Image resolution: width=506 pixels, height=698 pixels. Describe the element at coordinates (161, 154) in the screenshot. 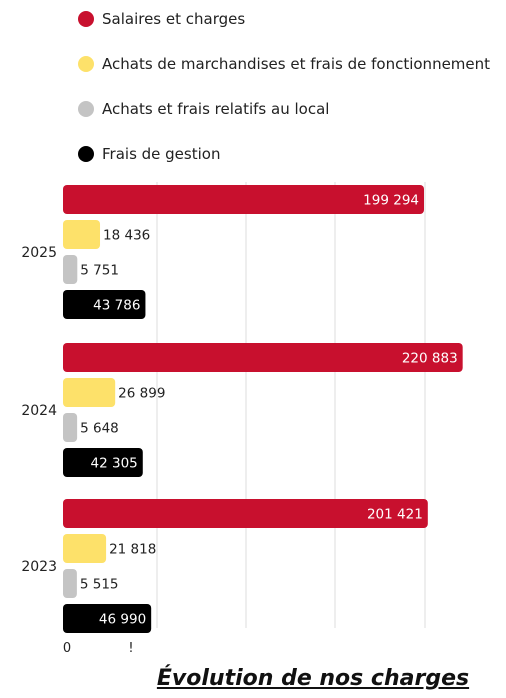

I see `legend-label-3: Frais de gestion` at that location.